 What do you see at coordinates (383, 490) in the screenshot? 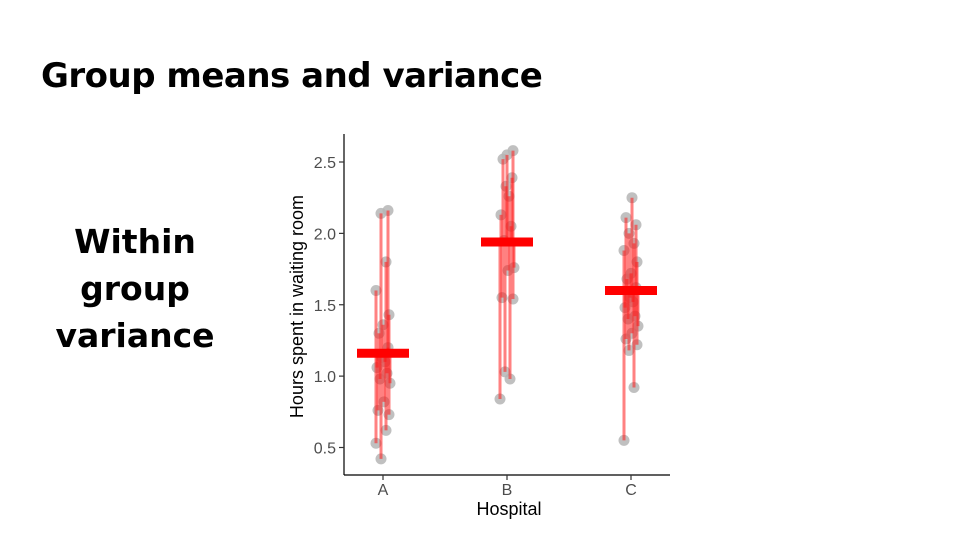
I see `x-tick-label: A` at bounding box center [383, 490].